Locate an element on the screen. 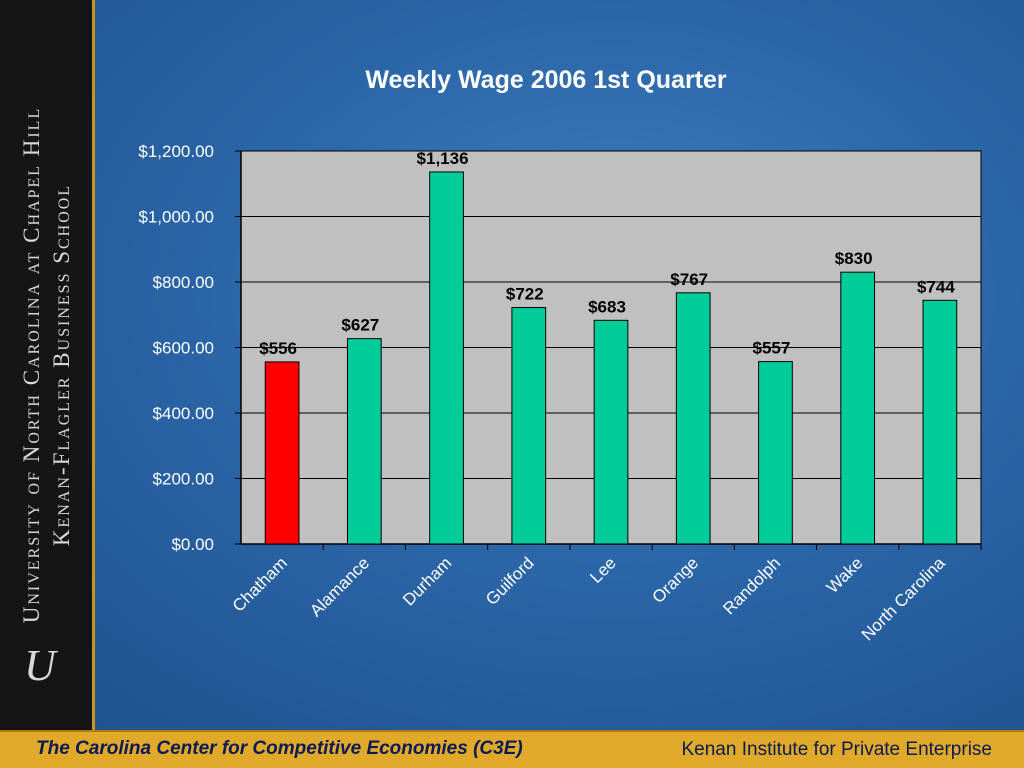 The width and height of the screenshot is (1024, 768). y-tick-label: $400.00 is located at coordinates (183, 413).